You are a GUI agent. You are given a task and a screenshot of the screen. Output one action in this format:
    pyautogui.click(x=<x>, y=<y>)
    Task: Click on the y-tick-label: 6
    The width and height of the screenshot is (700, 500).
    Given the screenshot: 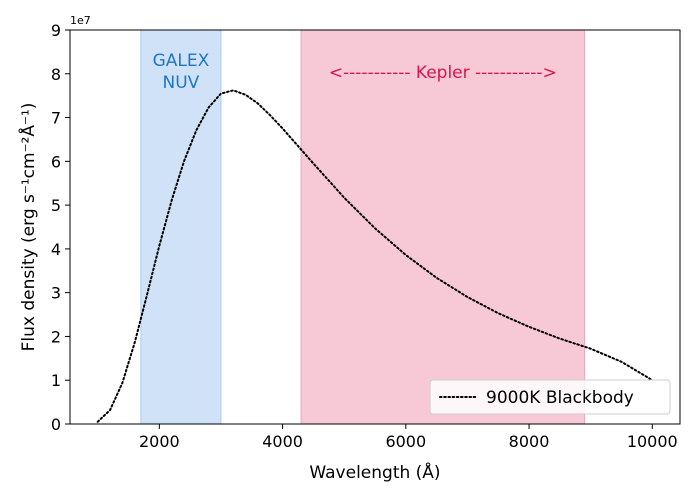 What is the action you would take?
    pyautogui.click(x=56, y=161)
    